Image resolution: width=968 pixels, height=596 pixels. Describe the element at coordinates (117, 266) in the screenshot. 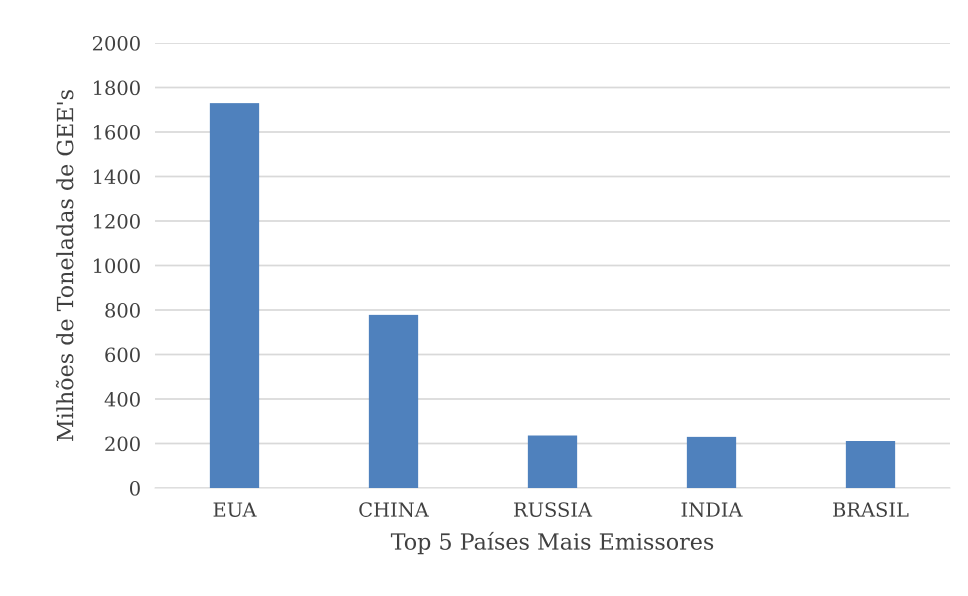

I see `y-tick-label: 1000` at that location.